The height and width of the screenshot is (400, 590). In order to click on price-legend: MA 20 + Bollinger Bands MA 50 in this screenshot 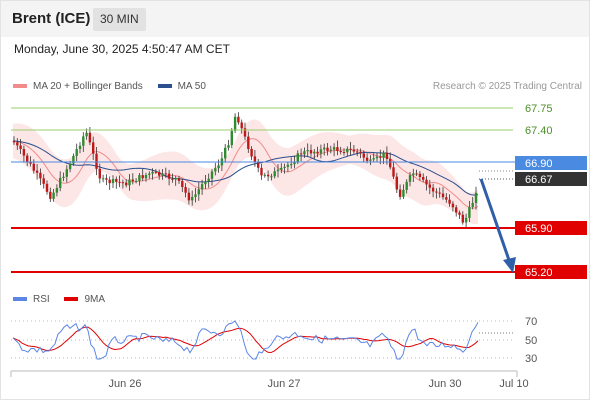, I will do `click(115, 86)`.